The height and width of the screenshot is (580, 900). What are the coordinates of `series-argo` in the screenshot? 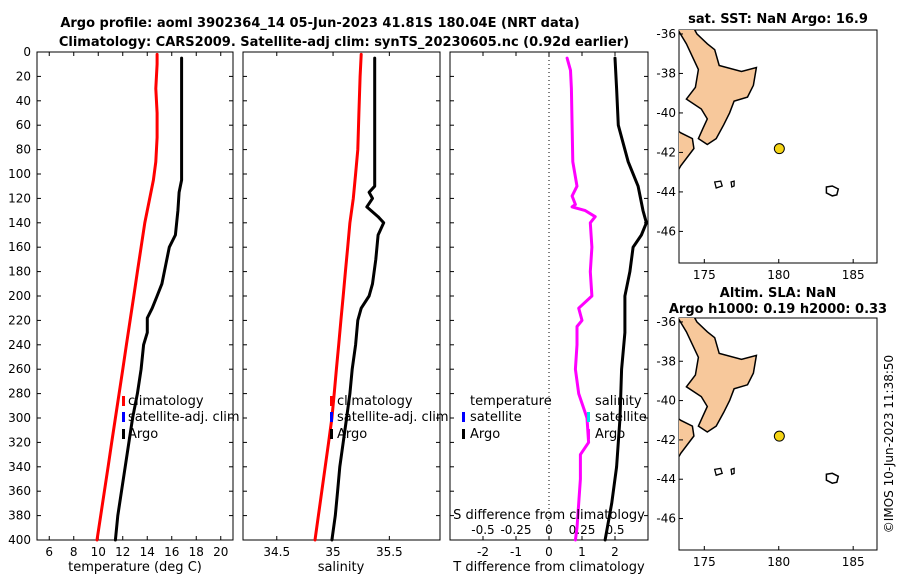 It's located at (148, 299).